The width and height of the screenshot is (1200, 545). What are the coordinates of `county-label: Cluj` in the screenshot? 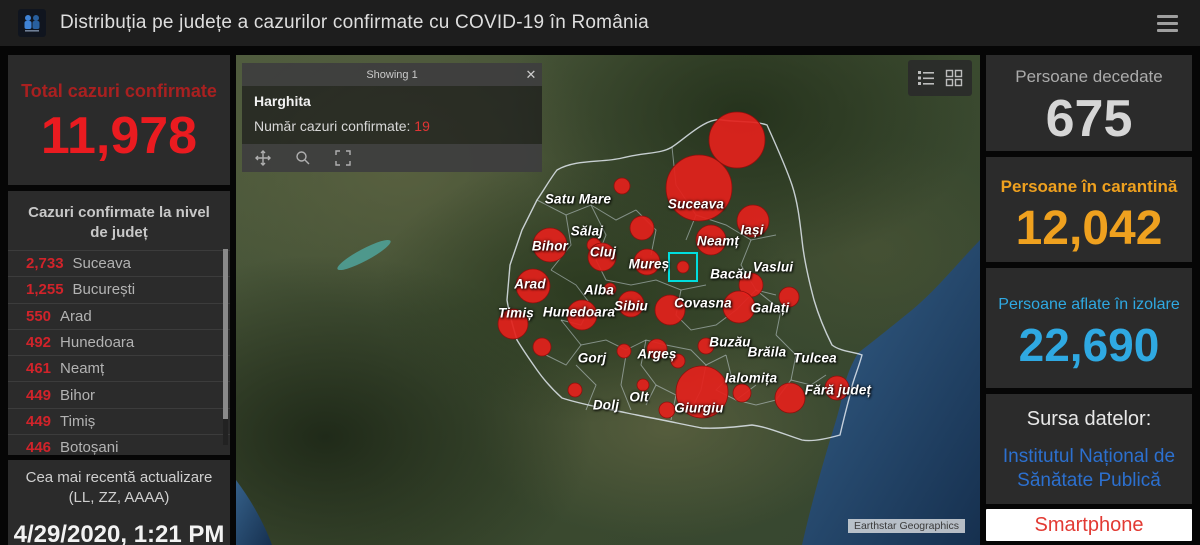 It's located at (603, 252).